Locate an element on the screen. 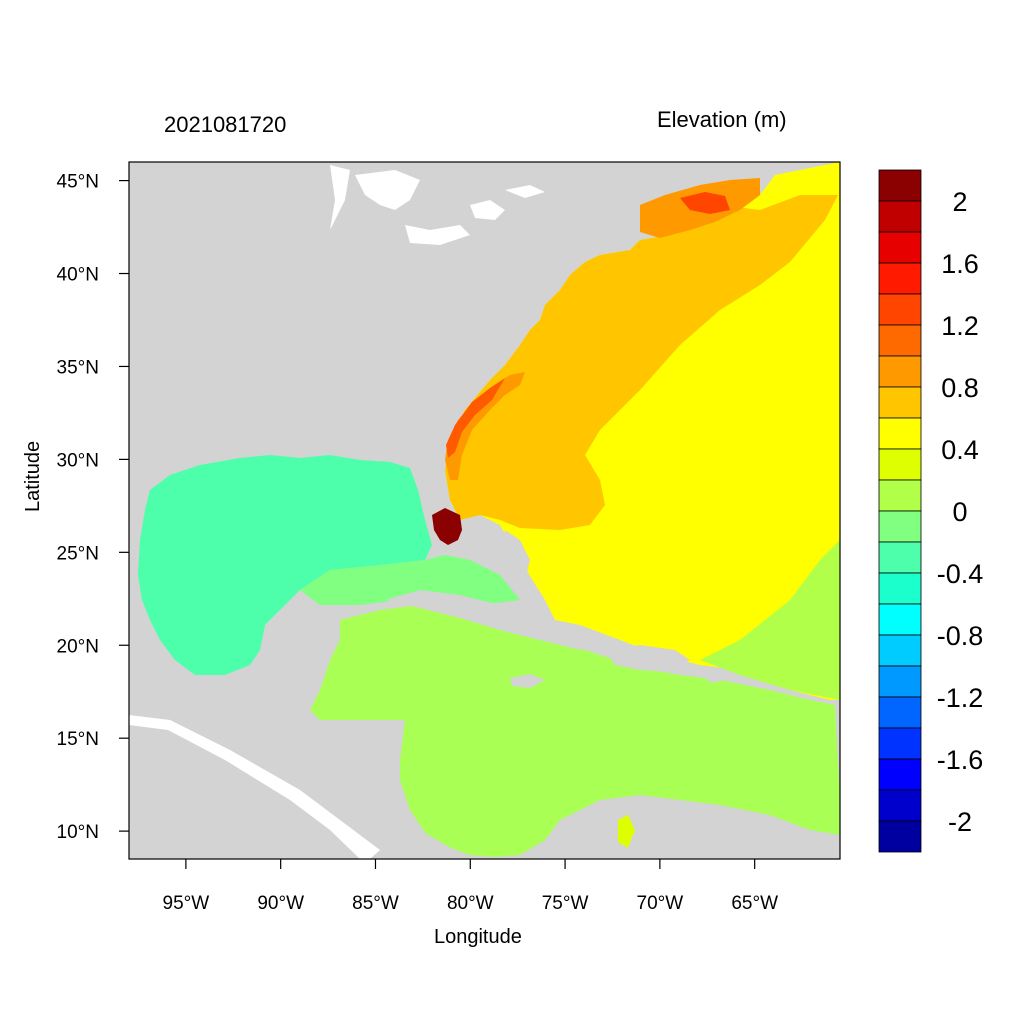 The image size is (1024, 1024). florida-straits is located at coordinates (410, 580).